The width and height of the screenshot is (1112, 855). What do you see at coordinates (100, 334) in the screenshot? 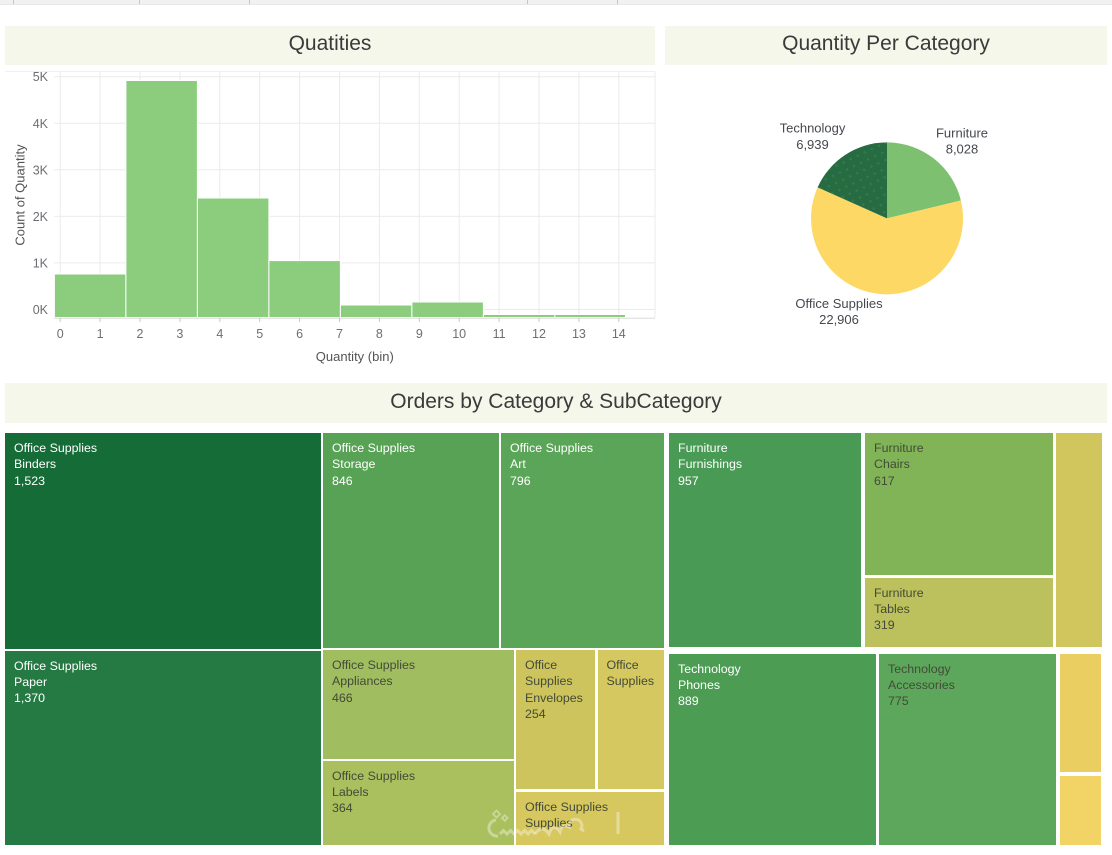
I see `svg-text: 1` at bounding box center [100, 334].